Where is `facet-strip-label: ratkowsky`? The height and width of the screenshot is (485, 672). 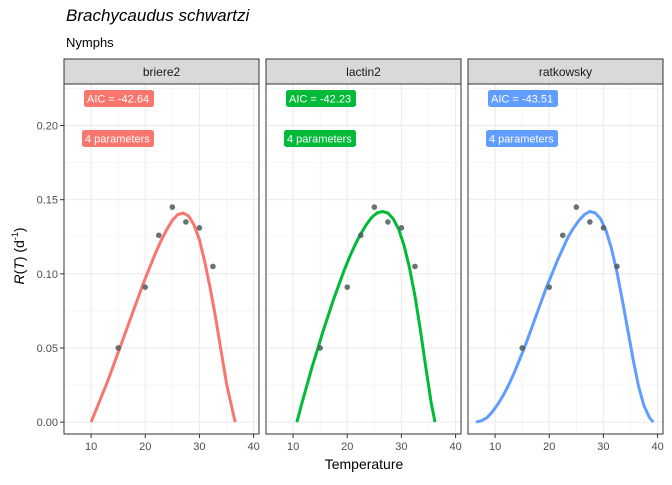
facet-strip-label: ratkowsky is located at coordinates (565, 72).